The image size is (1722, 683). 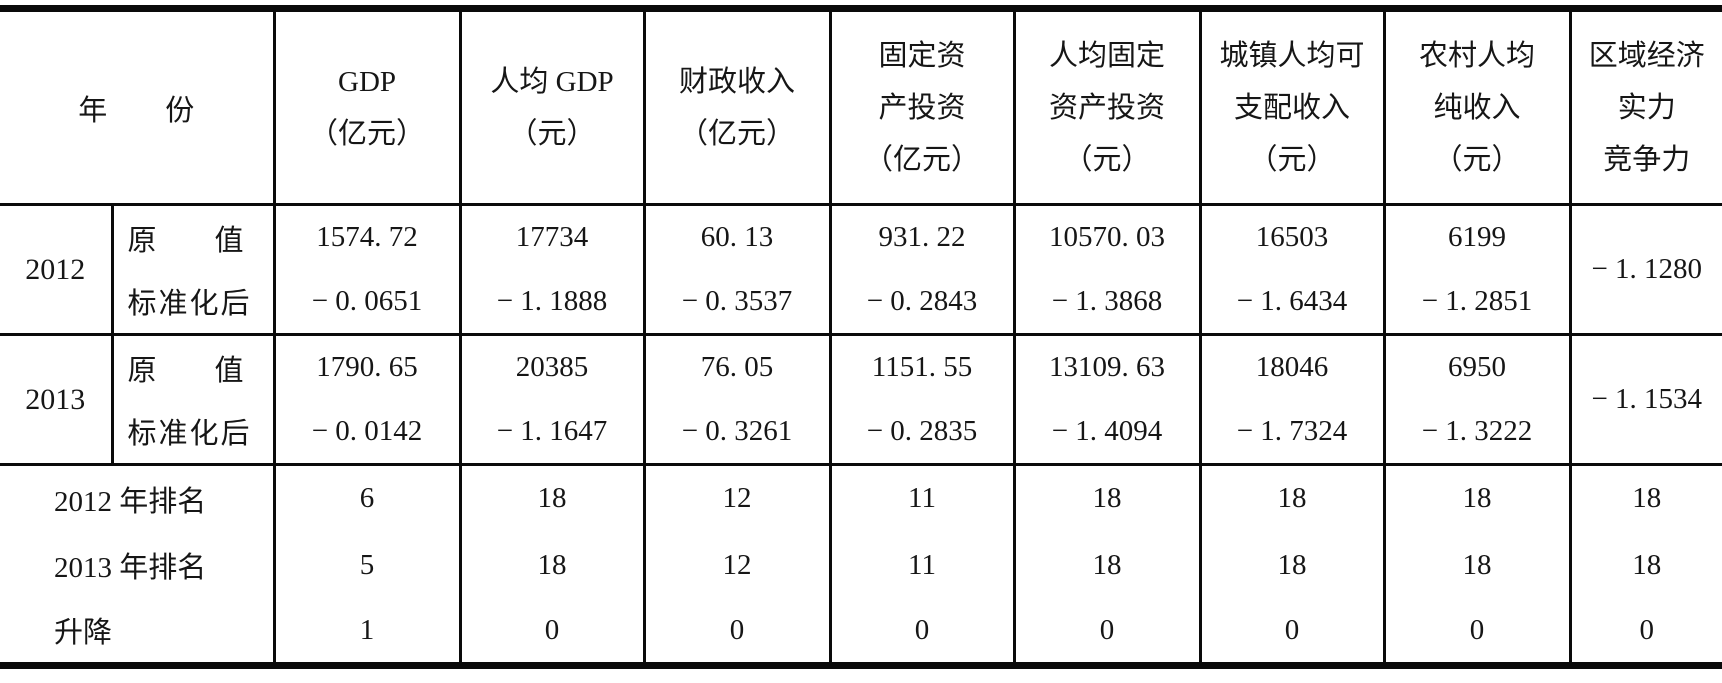 What do you see at coordinates (1291, 107) in the screenshot?
I see `header-urban-disposable-income: 城镇人均可 支配收入 （元）` at bounding box center [1291, 107].